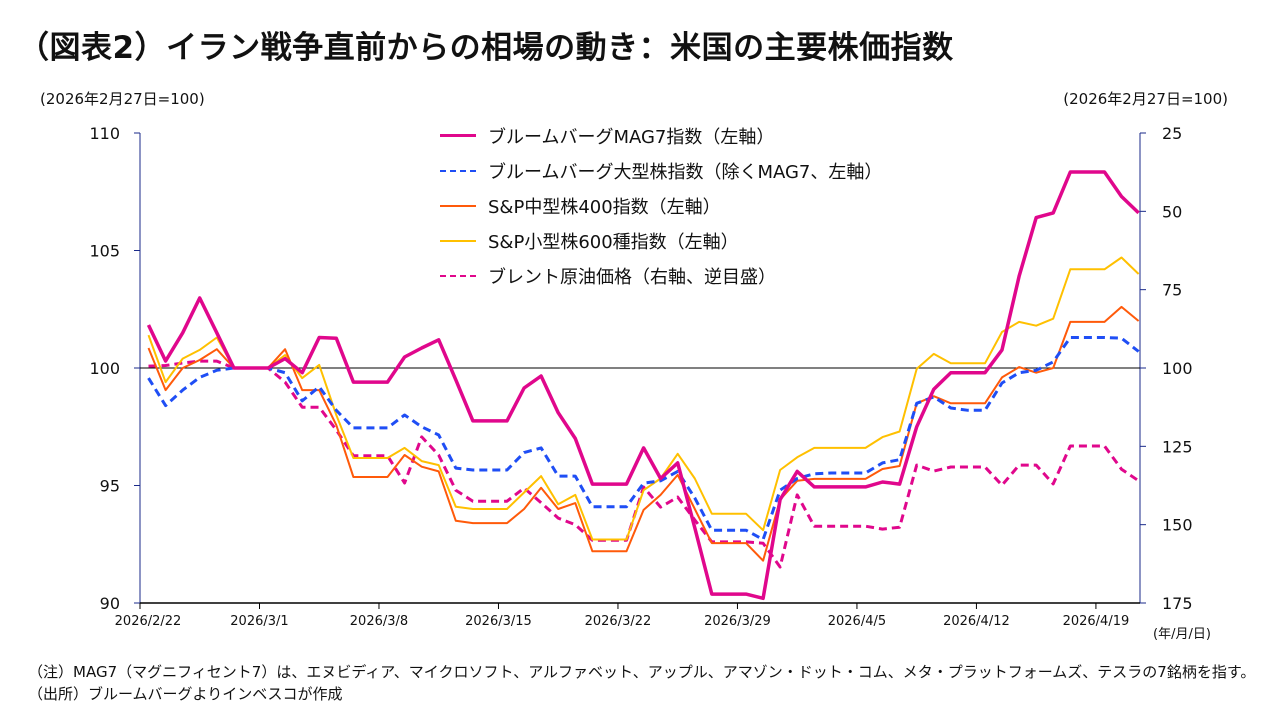 The height and width of the screenshot is (720, 1280). Describe the element at coordinates (1177, 525) in the screenshot. I see `right-axis-tick-label: 150` at that location.